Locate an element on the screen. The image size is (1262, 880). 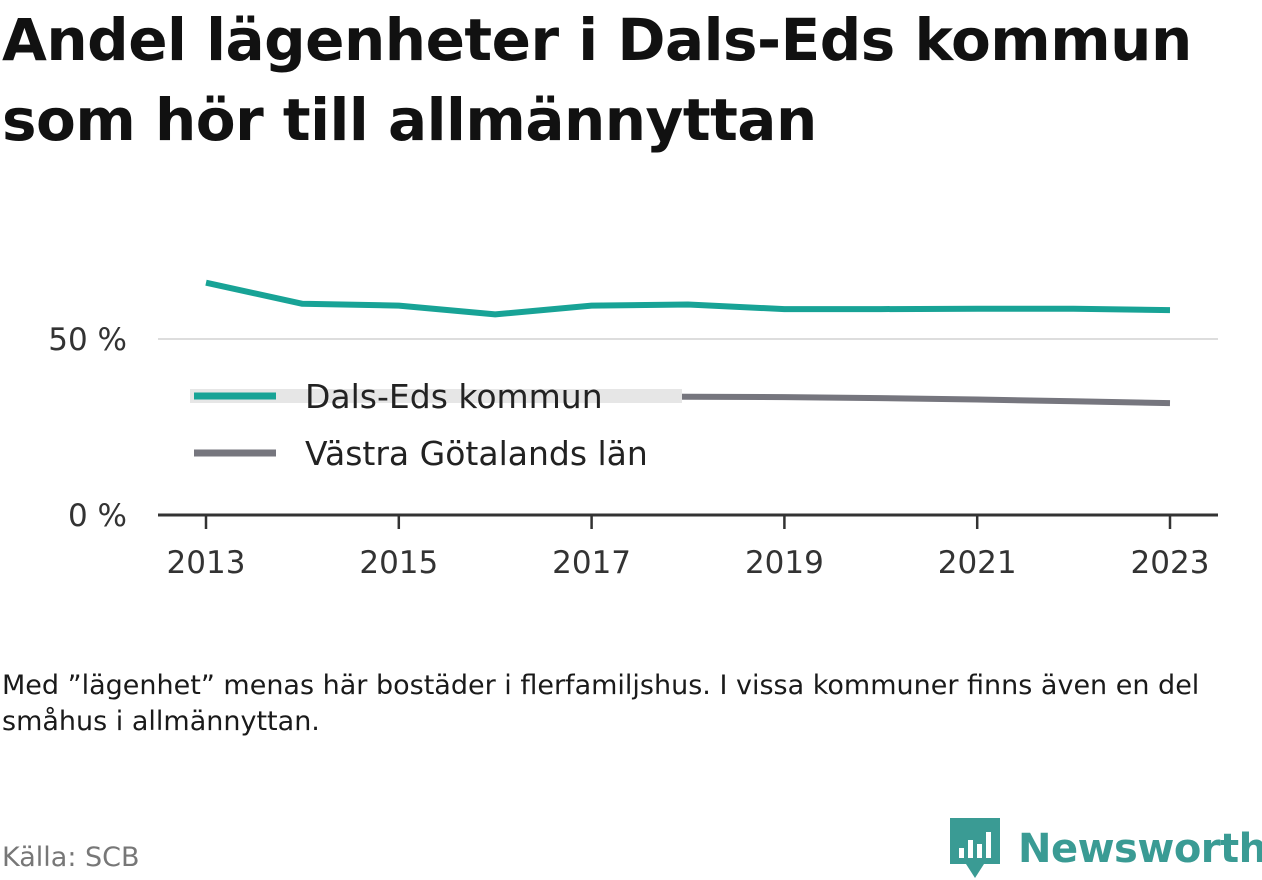
x-tick-label: 2013 is located at coordinates (206, 563).